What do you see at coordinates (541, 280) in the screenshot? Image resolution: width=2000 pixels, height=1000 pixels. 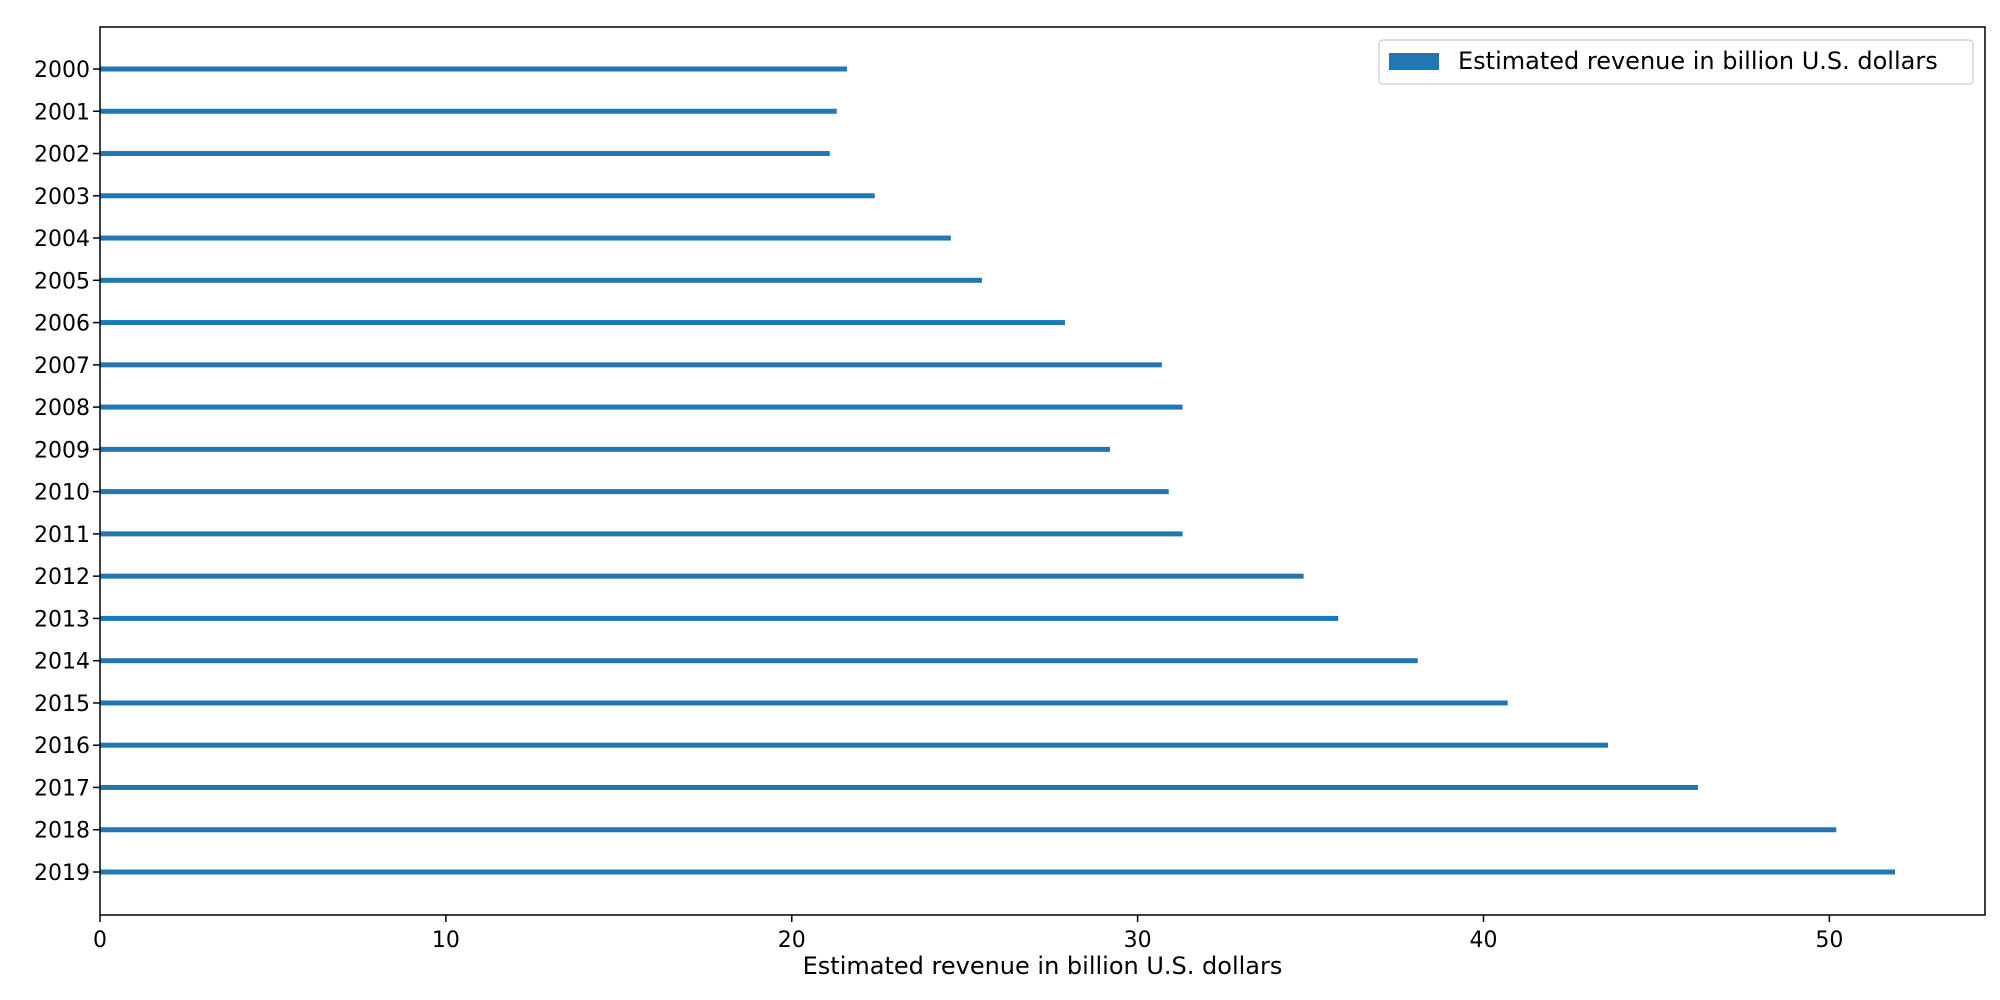 I see `bar-2005` at bounding box center [541, 280].